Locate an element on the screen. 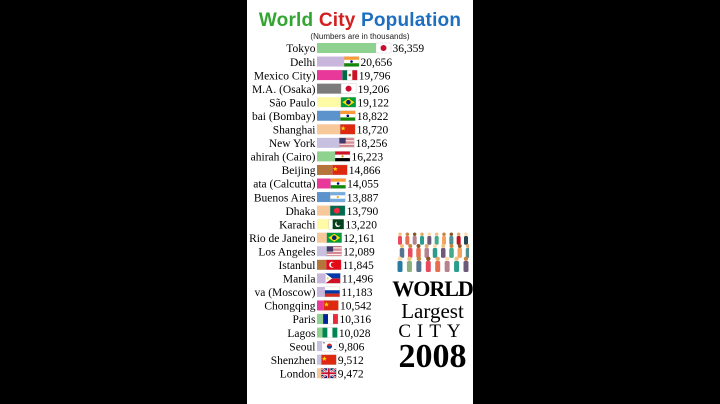 Image resolution: width=720 pixels, height=404 pixels. usa-flag is located at coordinates (334, 251).